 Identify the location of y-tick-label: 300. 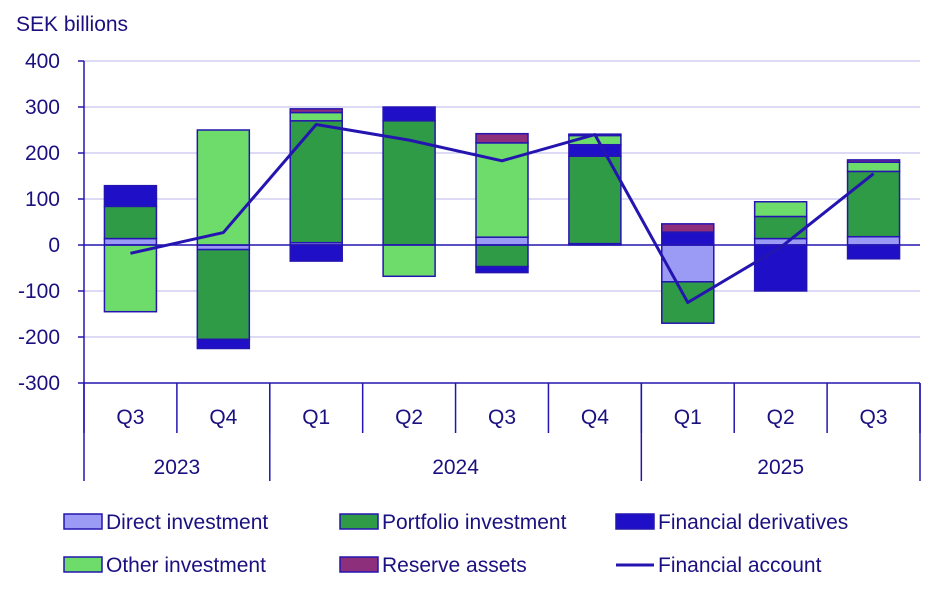
(42, 107).